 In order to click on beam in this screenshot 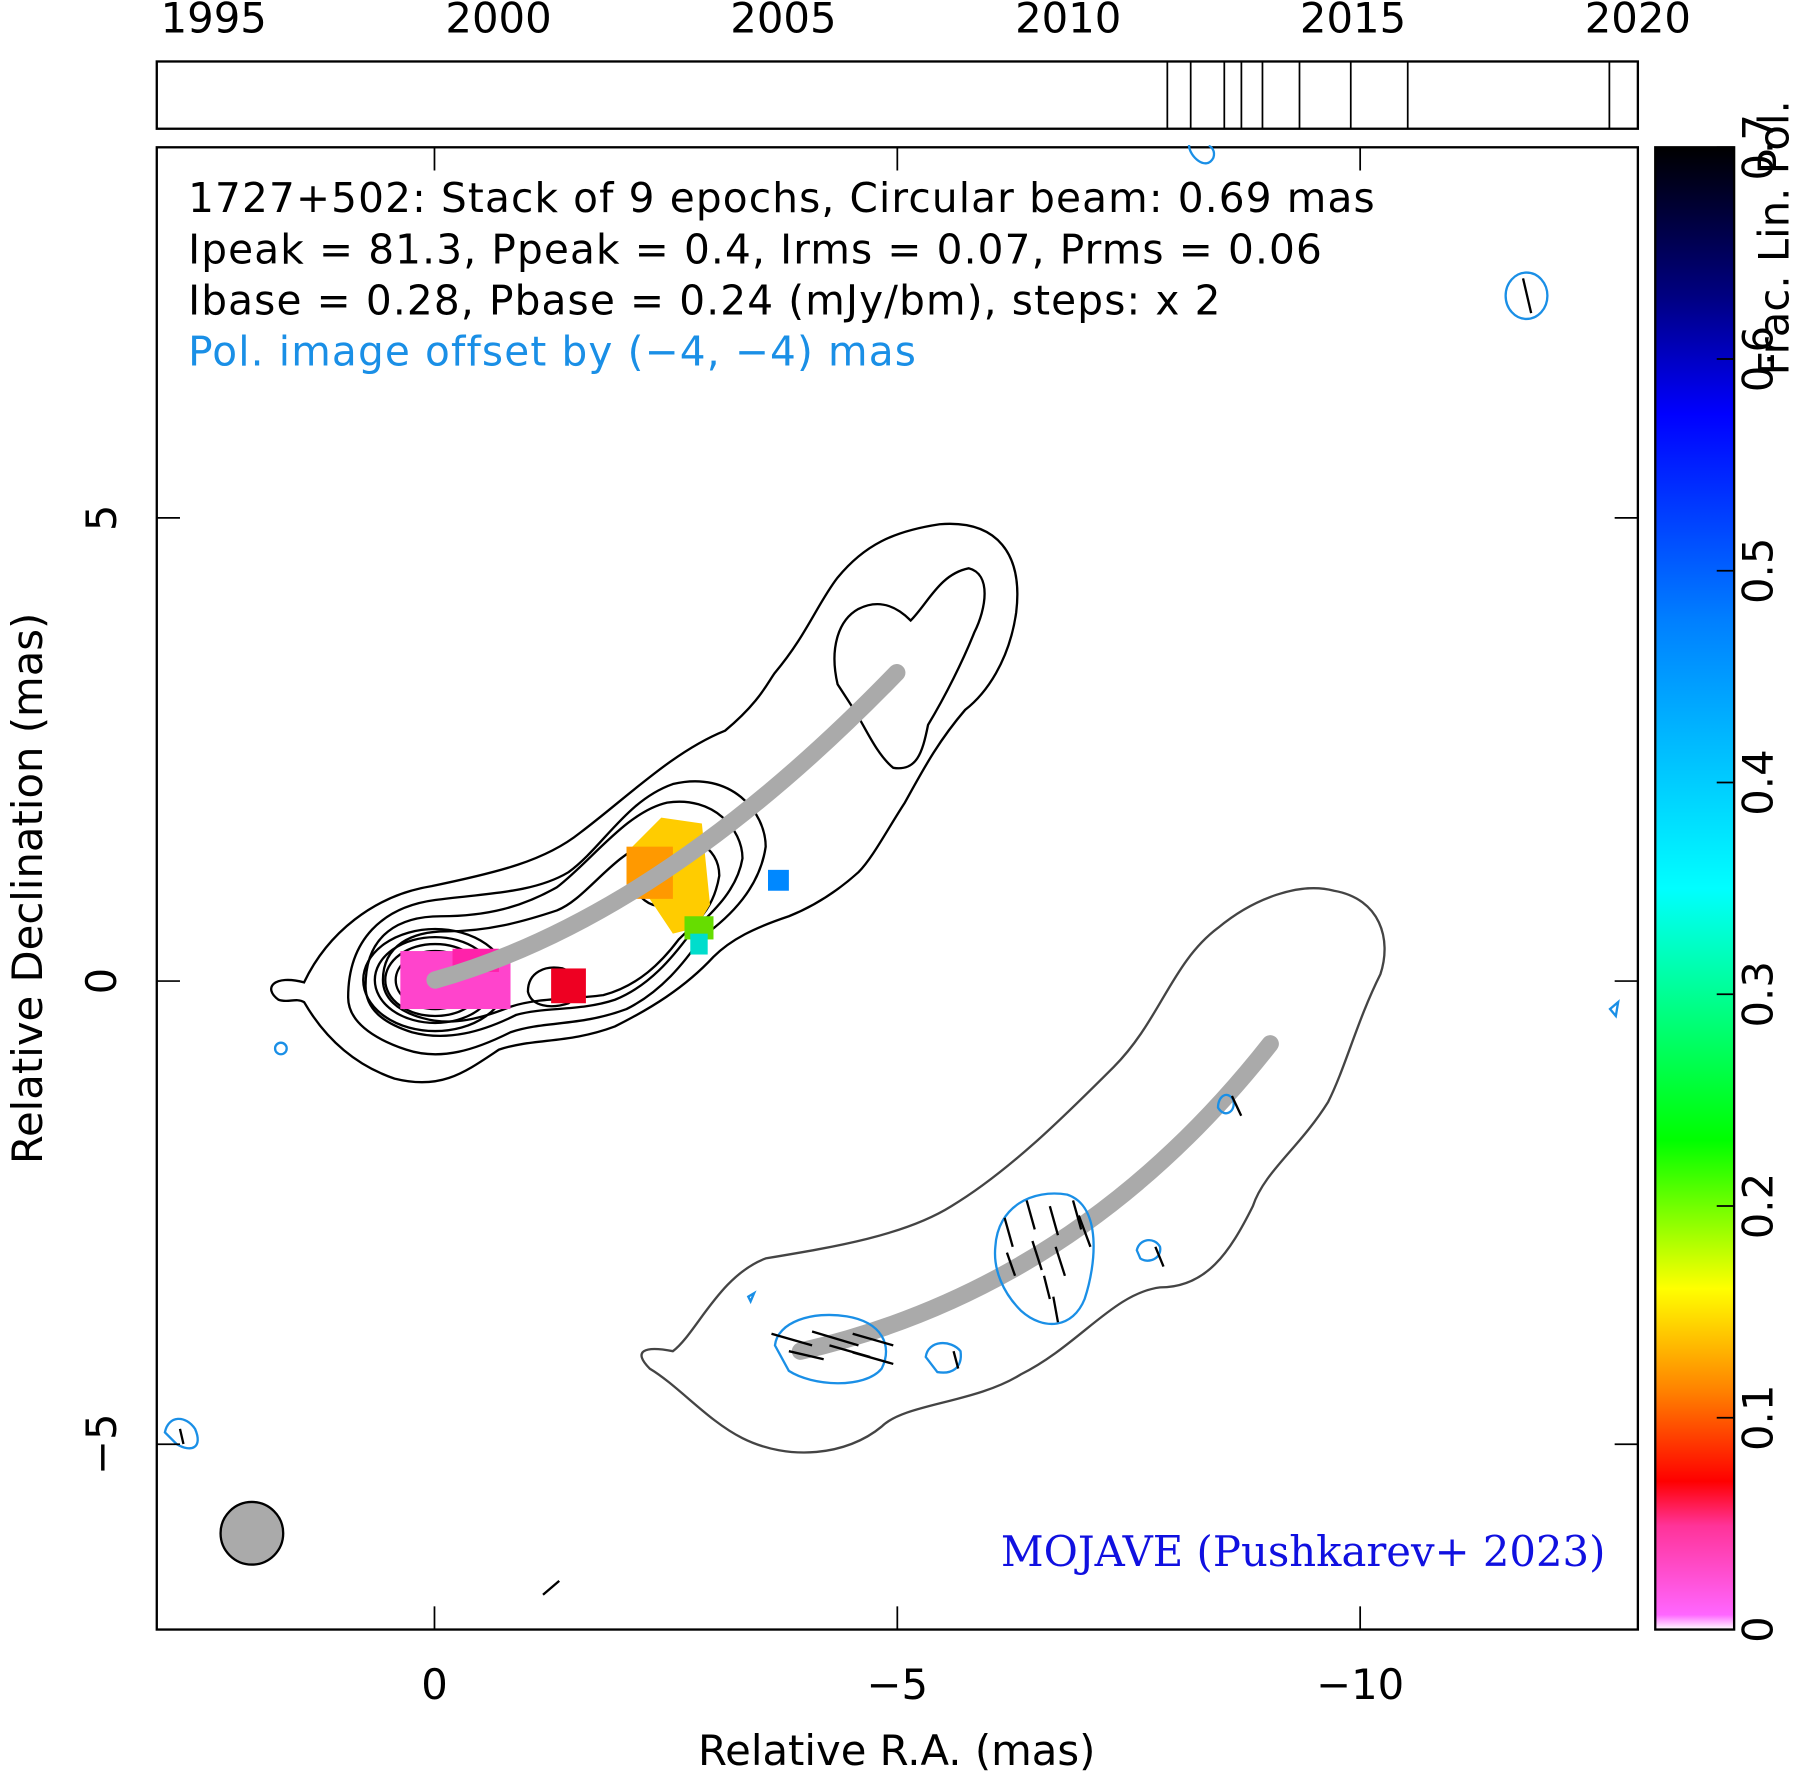, I will do `click(252, 1533)`.